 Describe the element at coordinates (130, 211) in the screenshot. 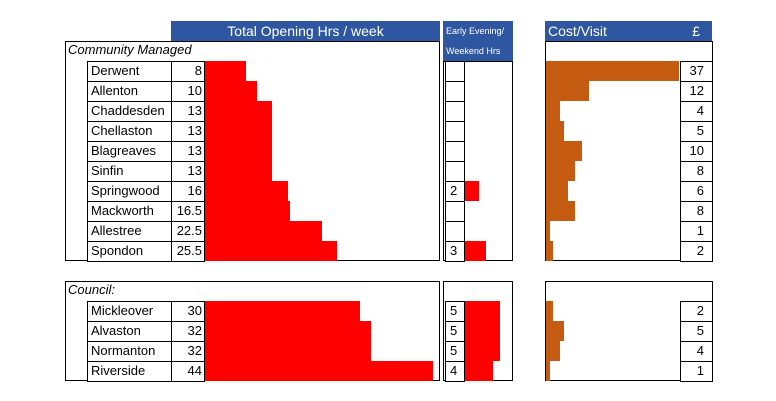

I see `row-name: Mackworth` at that location.